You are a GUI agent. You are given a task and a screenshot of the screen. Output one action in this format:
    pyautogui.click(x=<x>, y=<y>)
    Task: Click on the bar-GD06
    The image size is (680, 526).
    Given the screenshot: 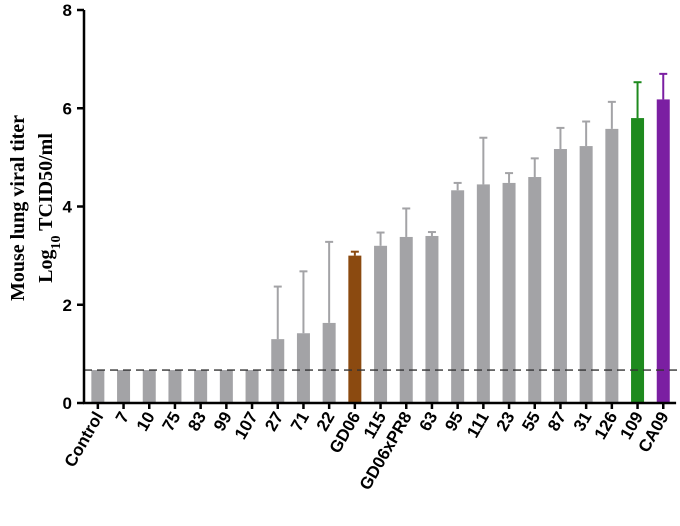 What is the action you would take?
    pyautogui.click(x=355, y=329)
    